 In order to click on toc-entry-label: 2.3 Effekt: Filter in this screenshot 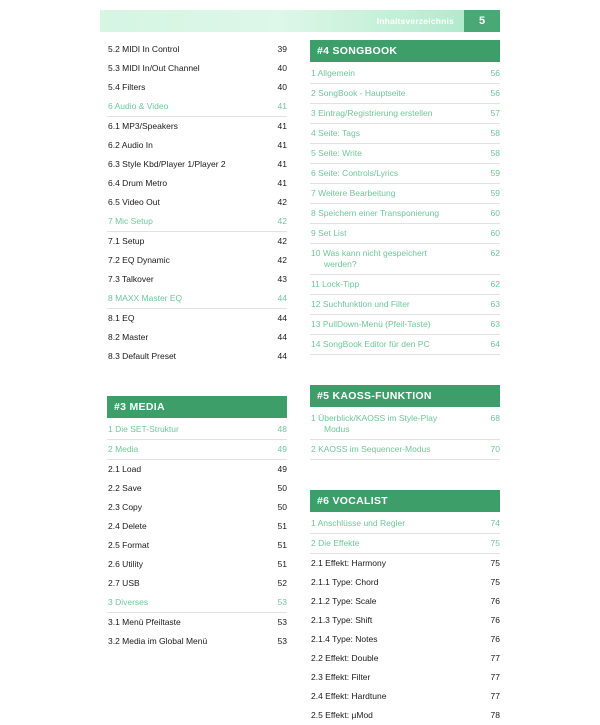, I will do `click(398, 677)`.